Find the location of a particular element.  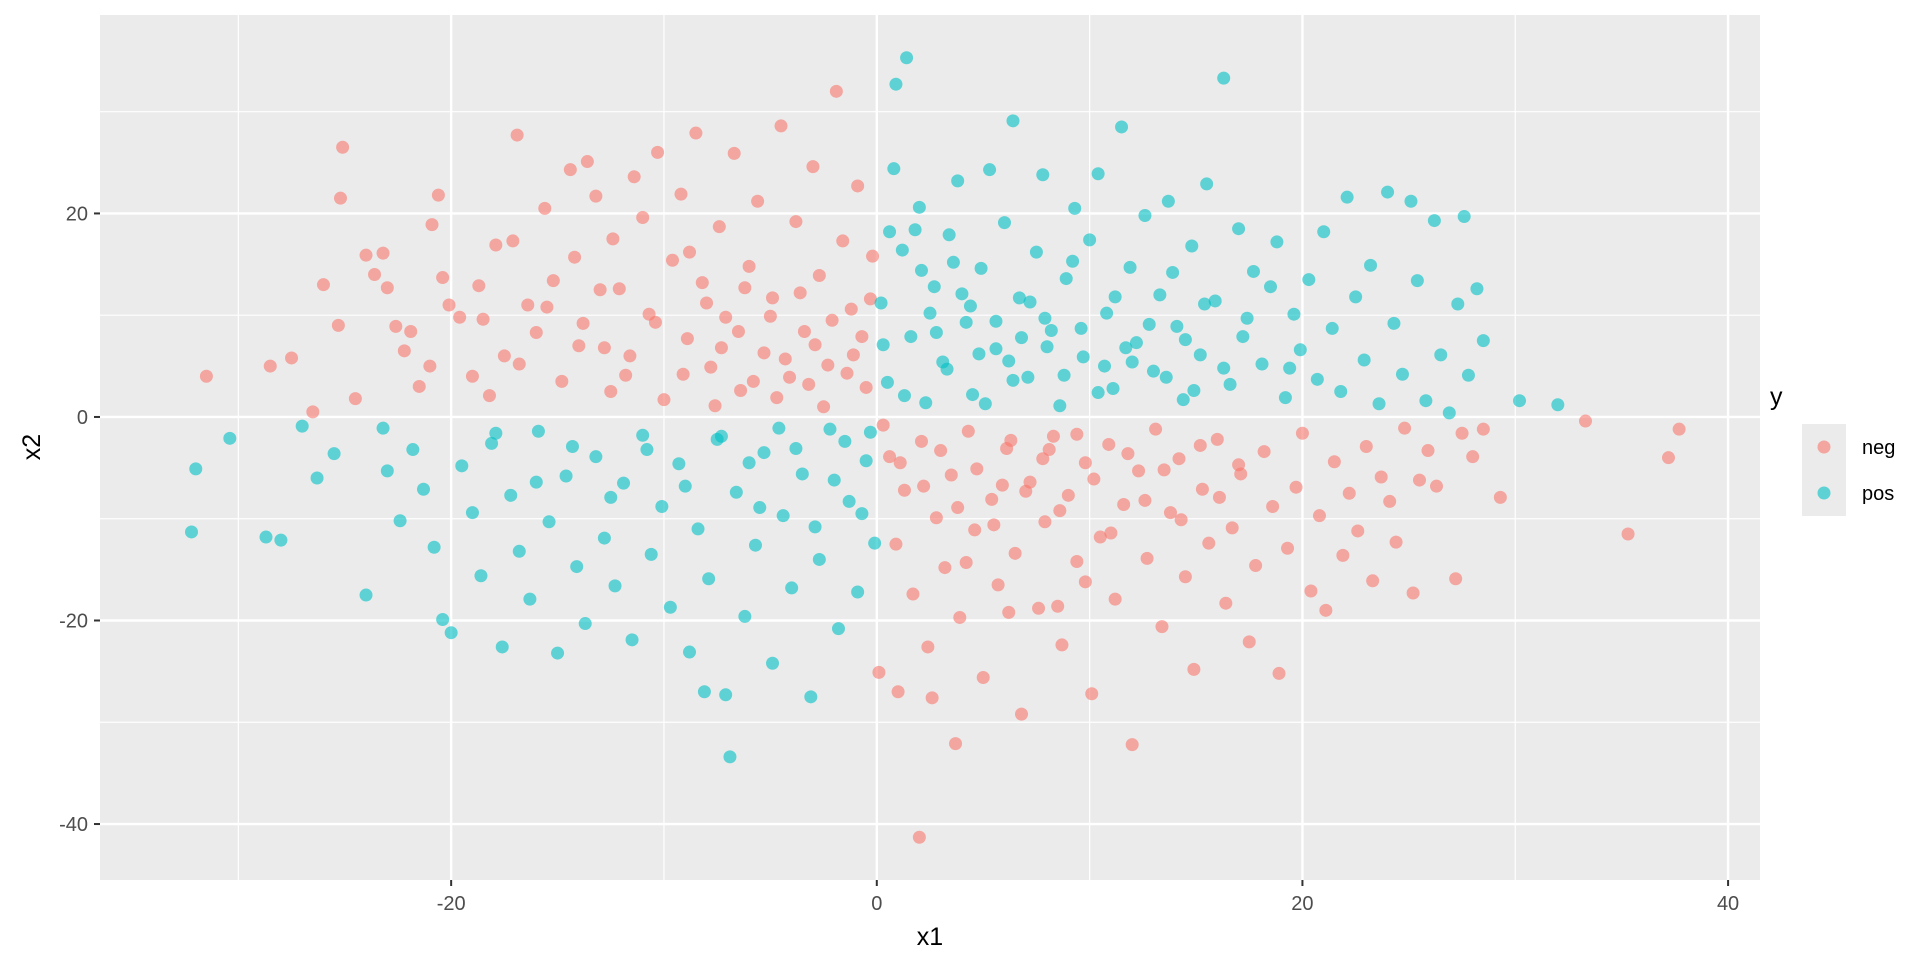

legend-label-neg: neg is located at coordinates (1878, 448).